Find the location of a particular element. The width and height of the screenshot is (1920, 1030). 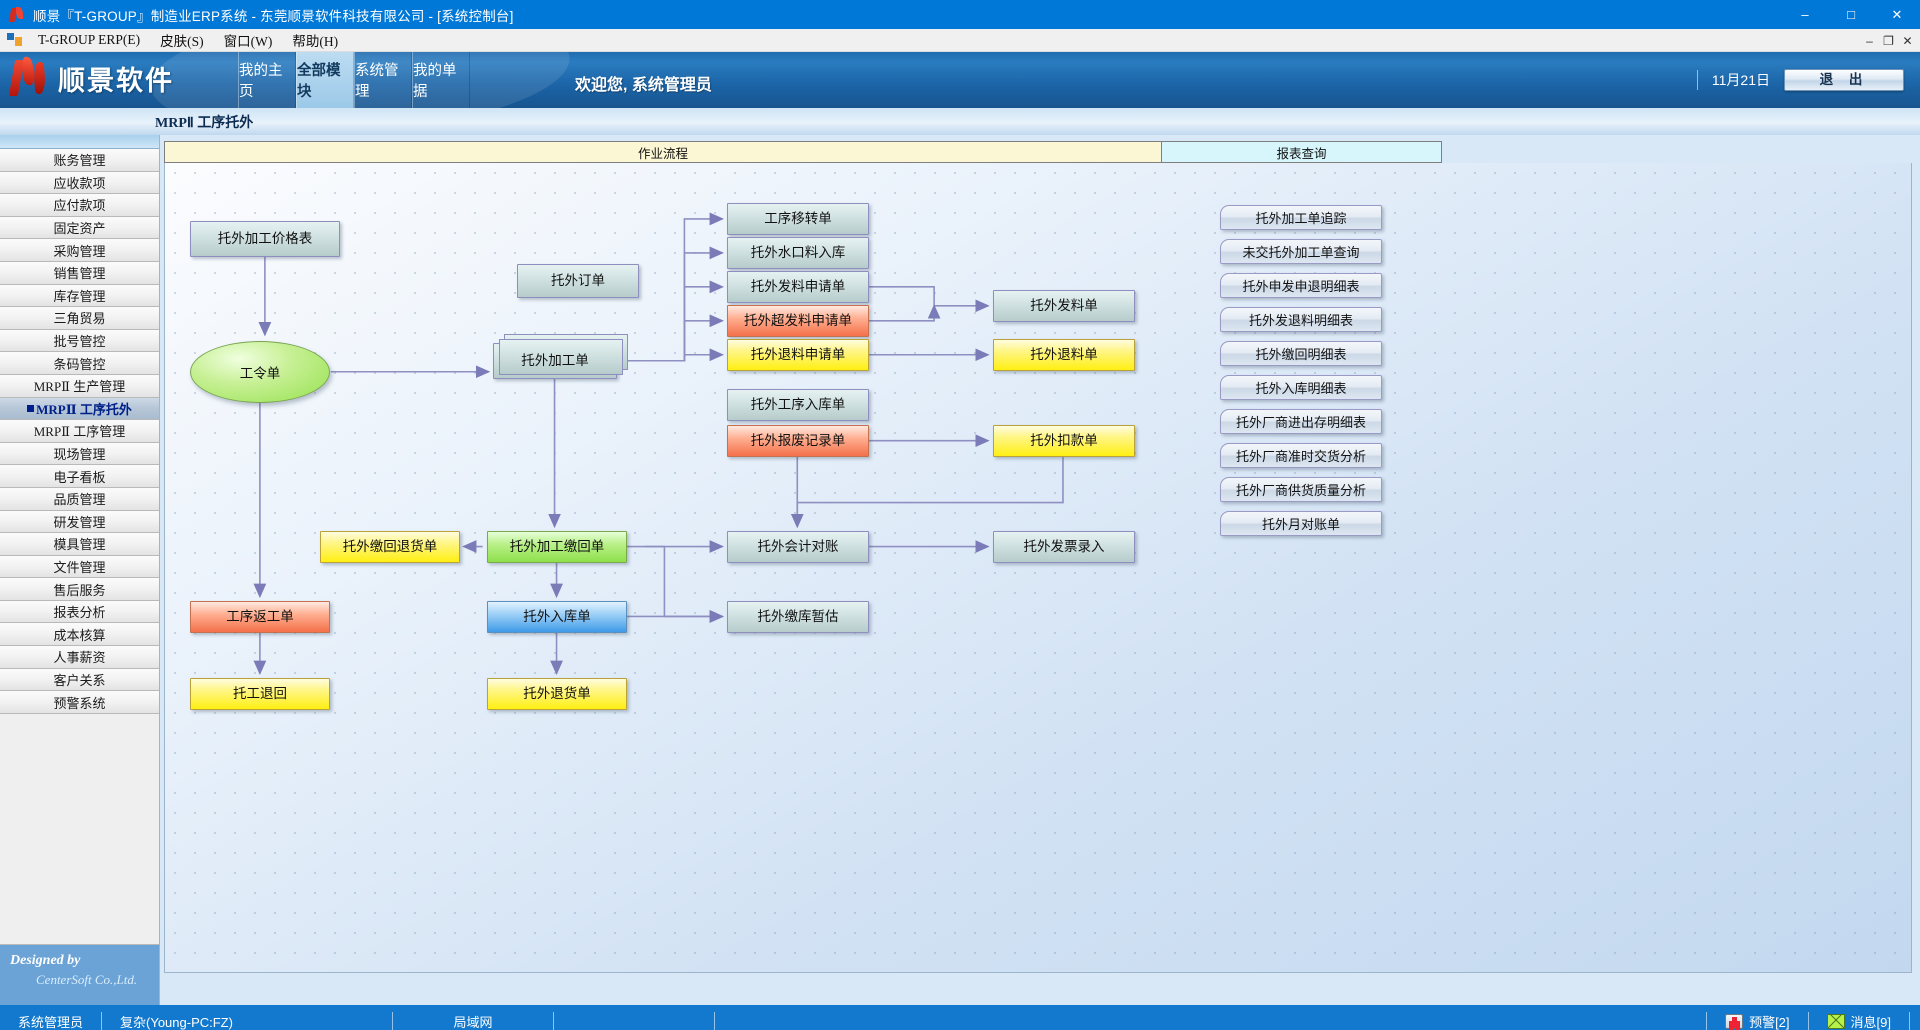

menu-item-window: 窗口(W) is located at coordinates (248, 41).